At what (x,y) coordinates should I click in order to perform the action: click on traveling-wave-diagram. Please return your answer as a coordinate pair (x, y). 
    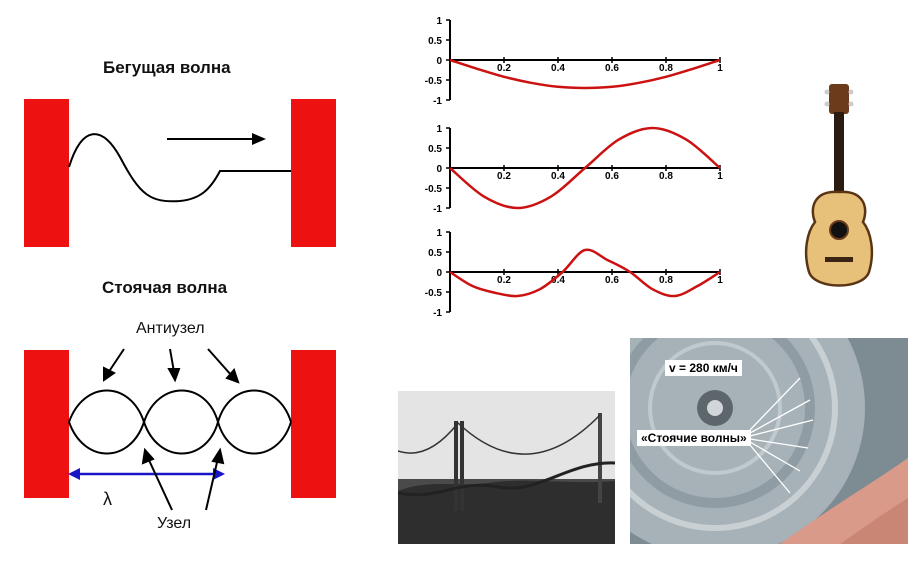
    Looking at the image, I should click on (180, 173).